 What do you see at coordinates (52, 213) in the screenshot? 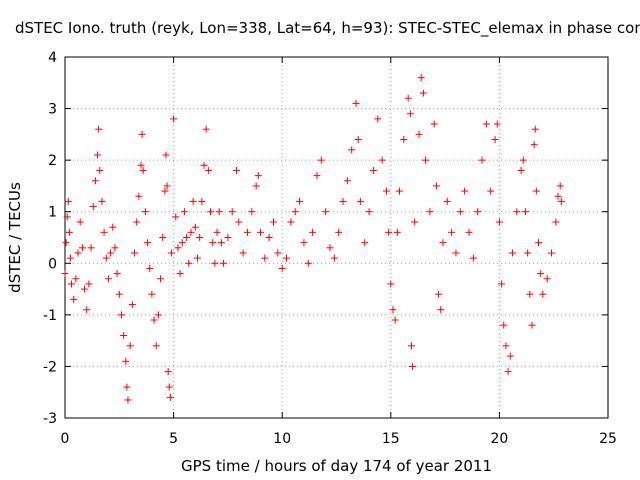
I see `y-tick-label: 1` at bounding box center [52, 213].